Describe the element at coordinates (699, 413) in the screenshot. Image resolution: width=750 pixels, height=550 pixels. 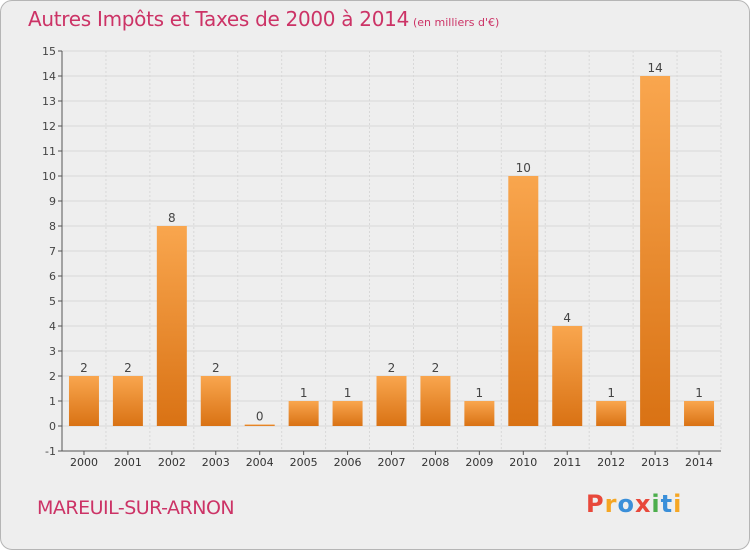
I see `bar-2014` at that location.